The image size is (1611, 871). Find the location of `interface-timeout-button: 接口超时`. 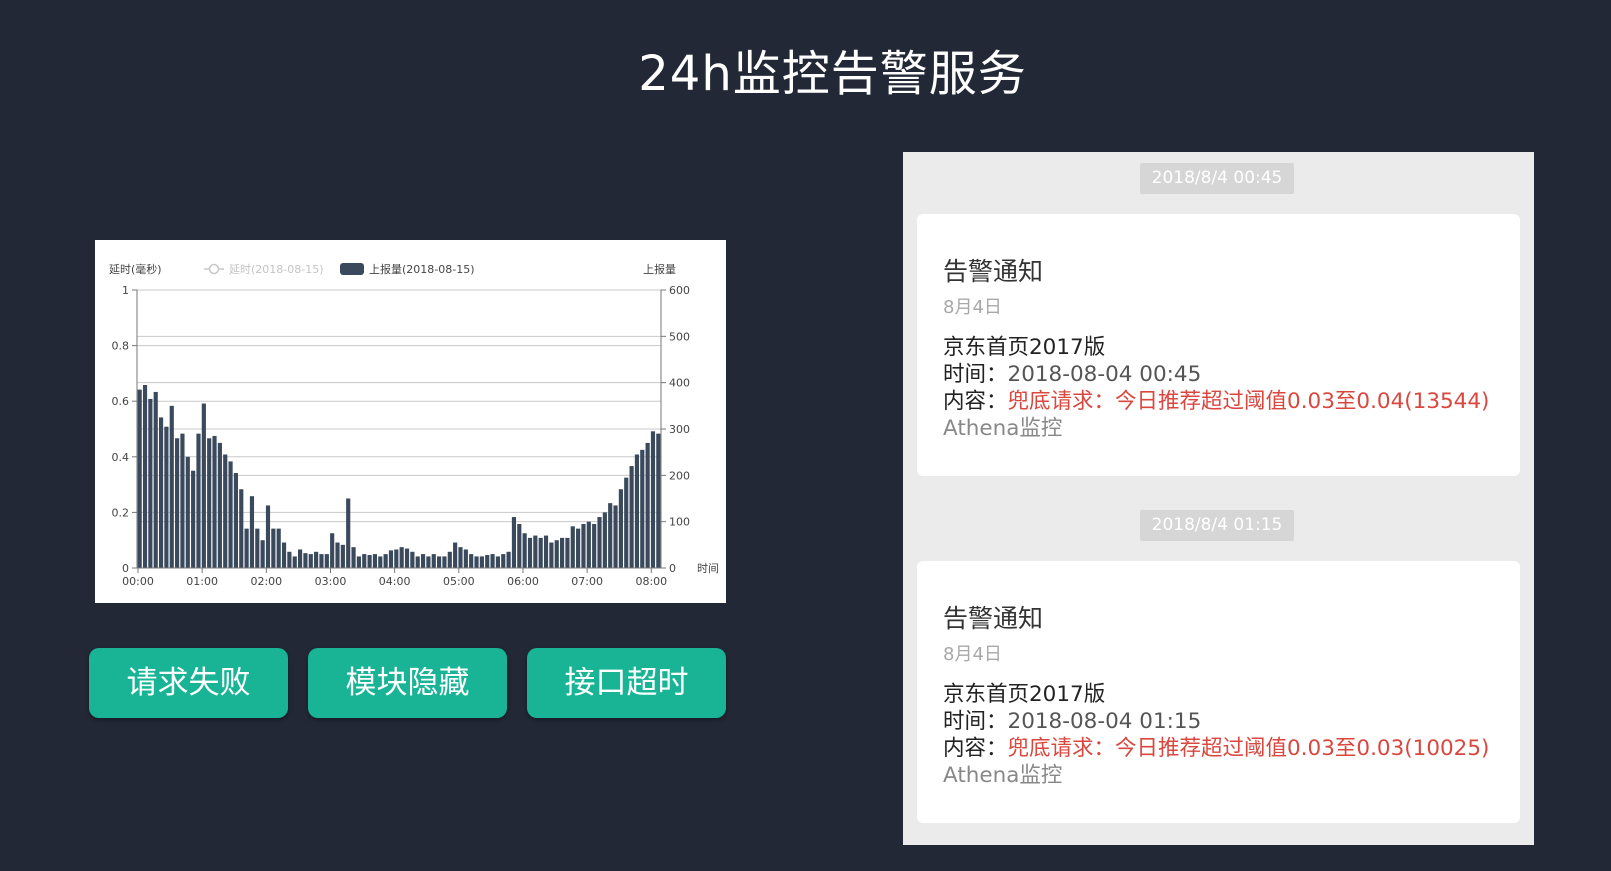

interface-timeout-button: 接口超时 is located at coordinates (626, 683).